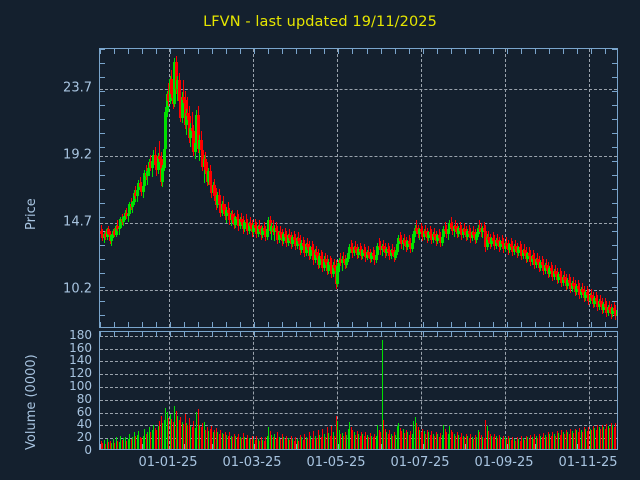  What do you see at coordinates (84, 411) in the screenshot?
I see `volume-tick-label: 60` at bounding box center [84, 411].